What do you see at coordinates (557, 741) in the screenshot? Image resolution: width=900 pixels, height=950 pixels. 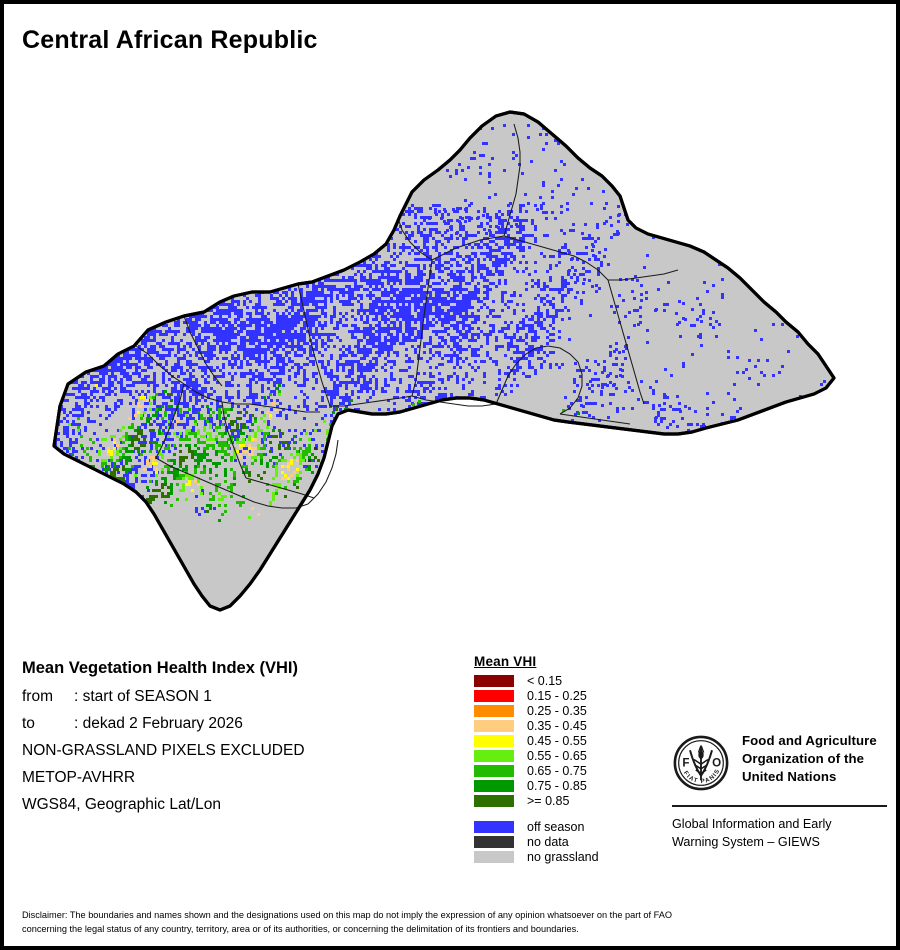 I see `legend-class-label: 0.45 - 0.55` at bounding box center [557, 741].